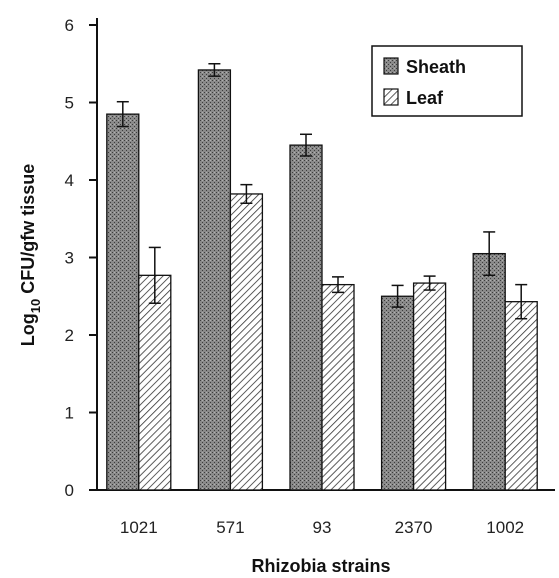 This screenshot has width=559, height=578. Describe the element at coordinates (425, 98) in the screenshot. I see `legend-label-leaf: Leaf` at that location.